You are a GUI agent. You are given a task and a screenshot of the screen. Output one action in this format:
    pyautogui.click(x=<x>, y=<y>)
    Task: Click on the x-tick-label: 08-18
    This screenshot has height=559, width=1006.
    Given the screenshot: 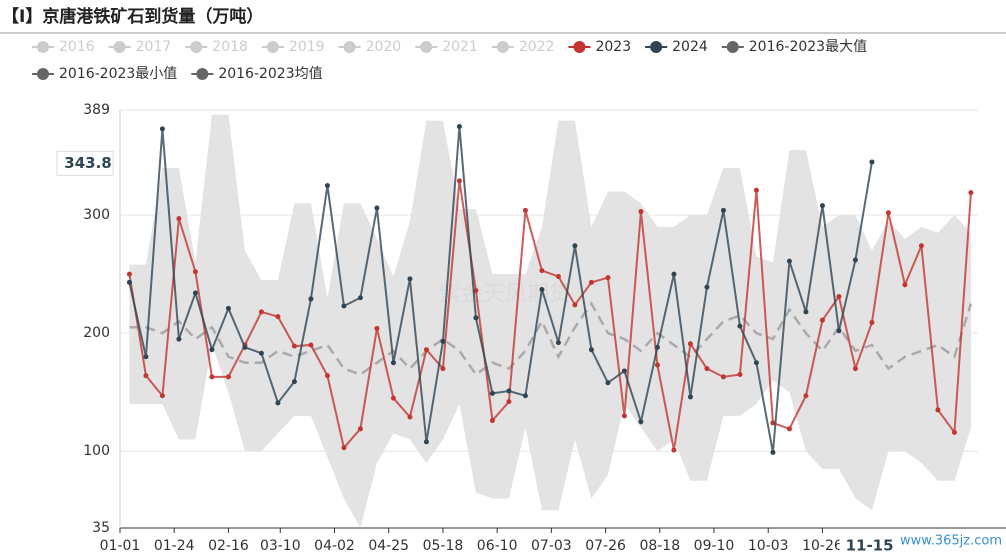 What is the action you would take?
    pyautogui.click(x=659, y=546)
    